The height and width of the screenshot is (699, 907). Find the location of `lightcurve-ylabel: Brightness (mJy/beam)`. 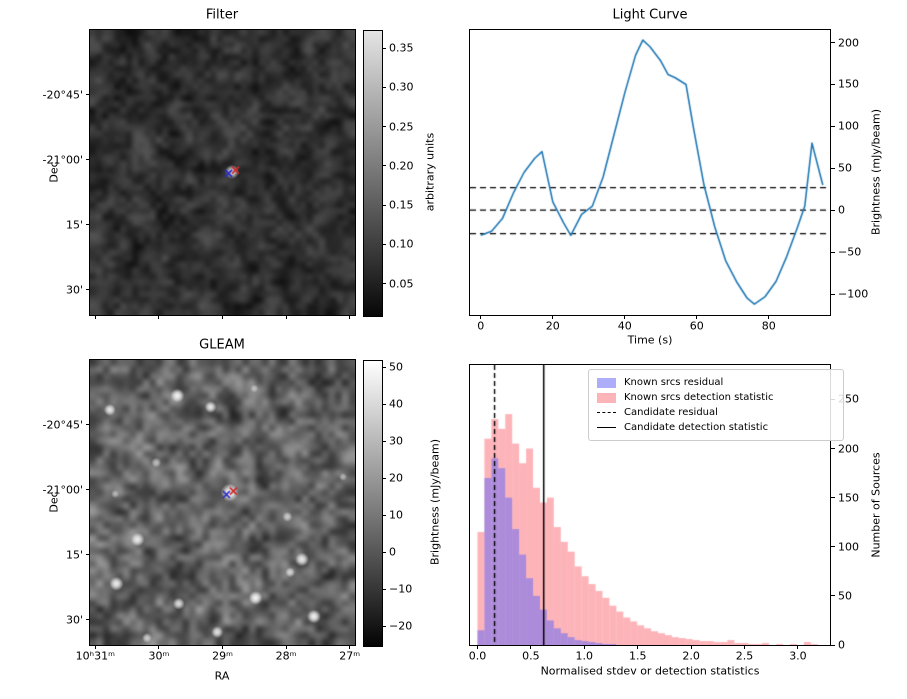

lightcurve-ylabel: Brightness (mJy/beam) is located at coordinates (876, 172).